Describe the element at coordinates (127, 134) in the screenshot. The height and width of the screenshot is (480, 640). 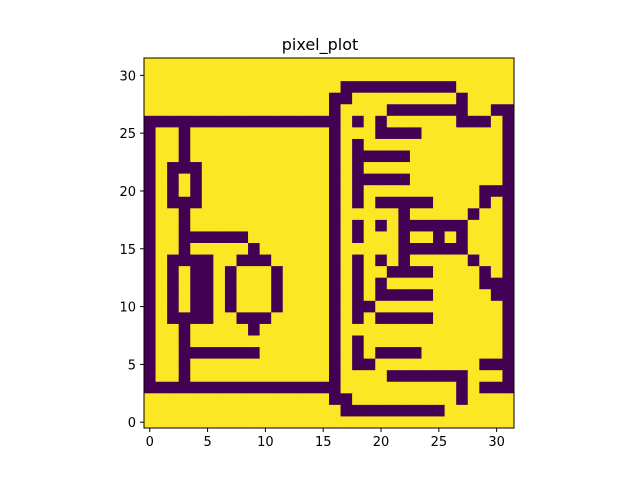
I see `y-tick-label: 25` at that location.